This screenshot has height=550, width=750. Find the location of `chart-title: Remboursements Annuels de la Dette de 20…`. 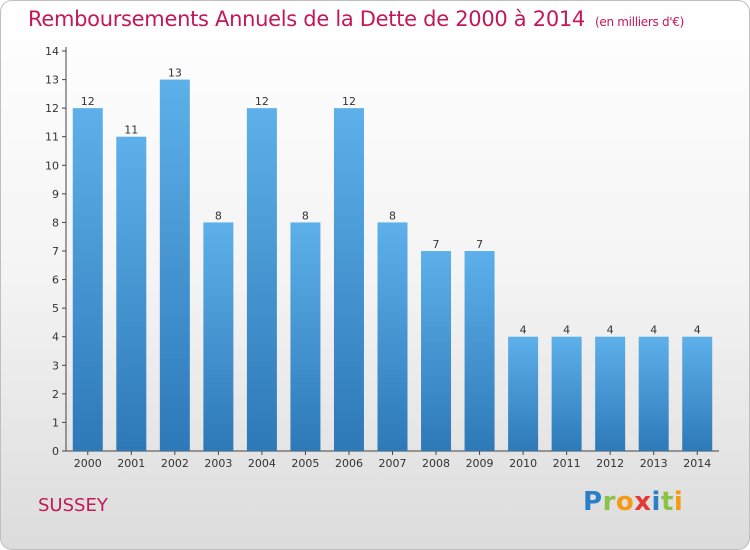

chart-title: Remboursements Annuels de la Dette de 20… is located at coordinates (356, 19).